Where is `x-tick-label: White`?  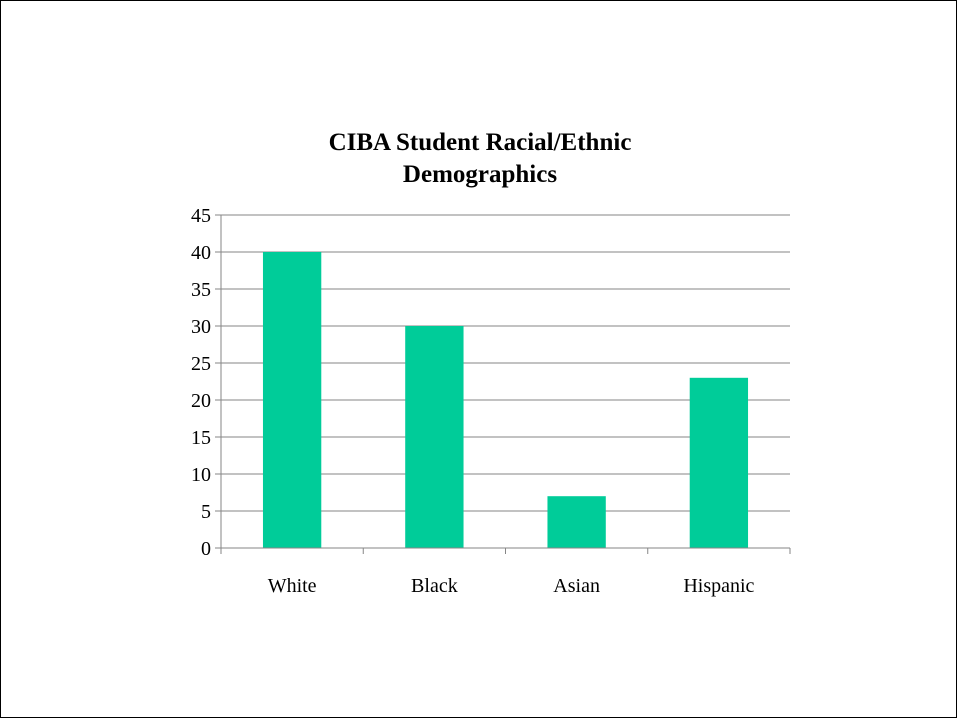
x-tick-label: White is located at coordinates (292, 586).